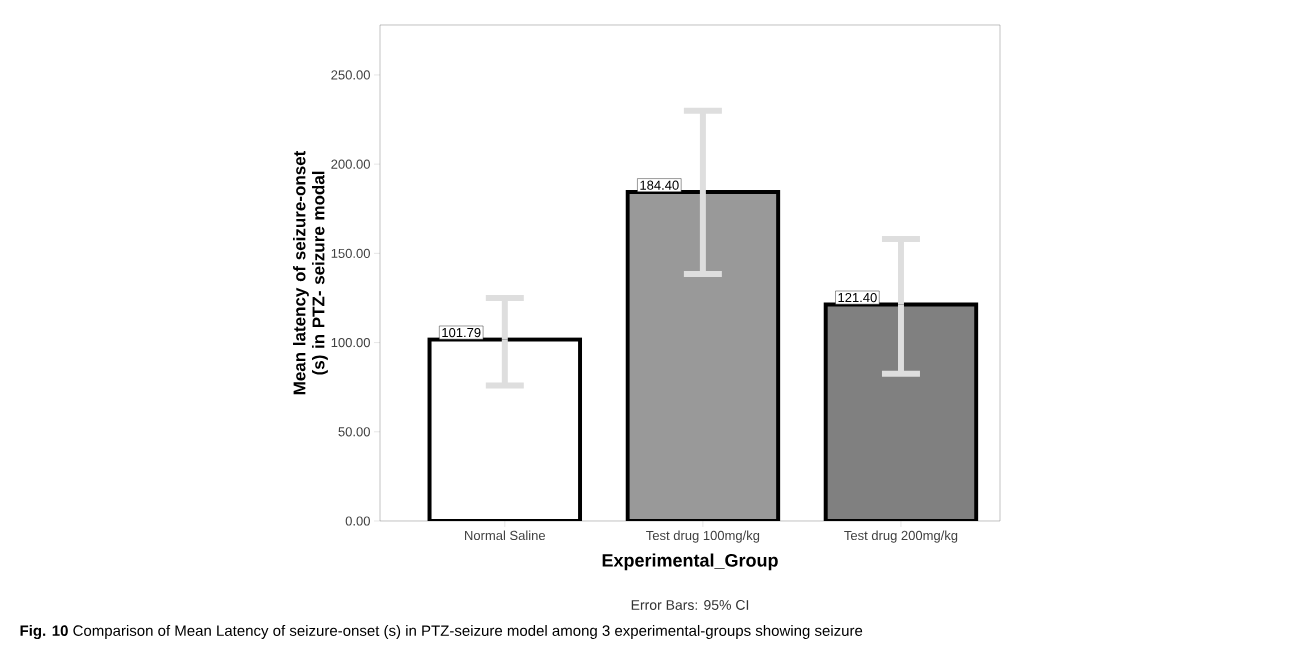 The height and width of the screenshot is (660, 1292). I want to click on text: Error Bars: 95% CI, so click(690, 605).